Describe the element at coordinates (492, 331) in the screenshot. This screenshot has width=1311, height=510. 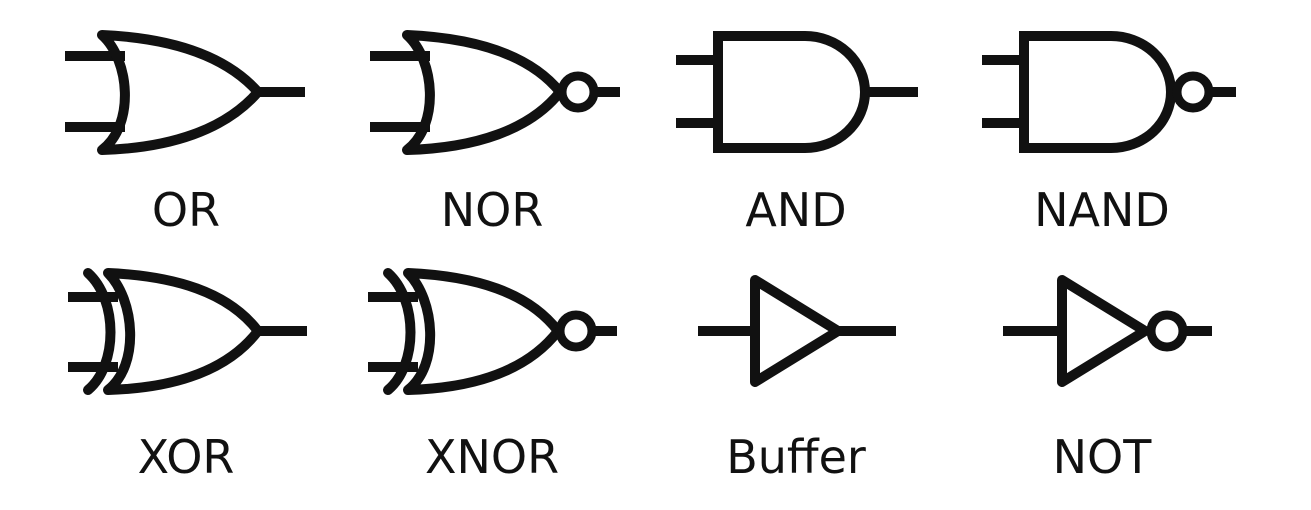
I see `xnor-gate-symbol` at that location.